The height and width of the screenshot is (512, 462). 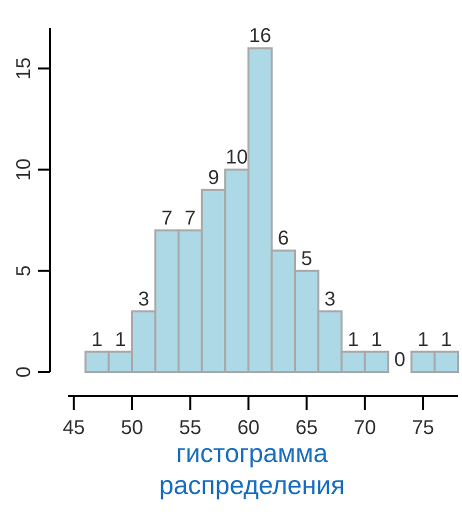 I want to click on data-label: 5, so click(x=306, y=259).